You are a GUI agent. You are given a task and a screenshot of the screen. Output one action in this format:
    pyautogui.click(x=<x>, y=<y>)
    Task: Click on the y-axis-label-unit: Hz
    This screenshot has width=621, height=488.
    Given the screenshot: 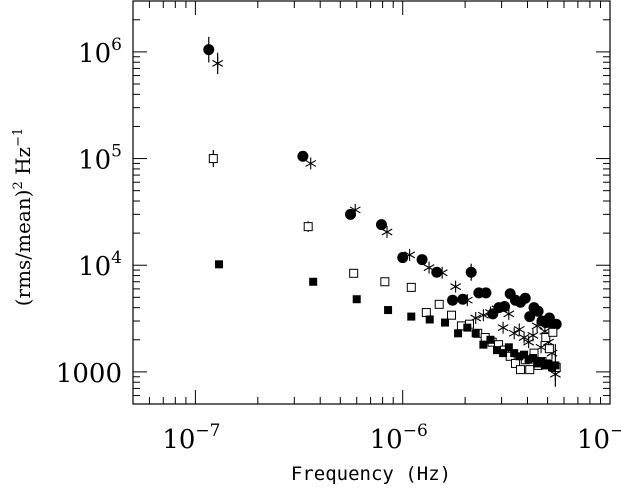 What is the action you would take?
    pyautogui.click(x=23, y=164)
    